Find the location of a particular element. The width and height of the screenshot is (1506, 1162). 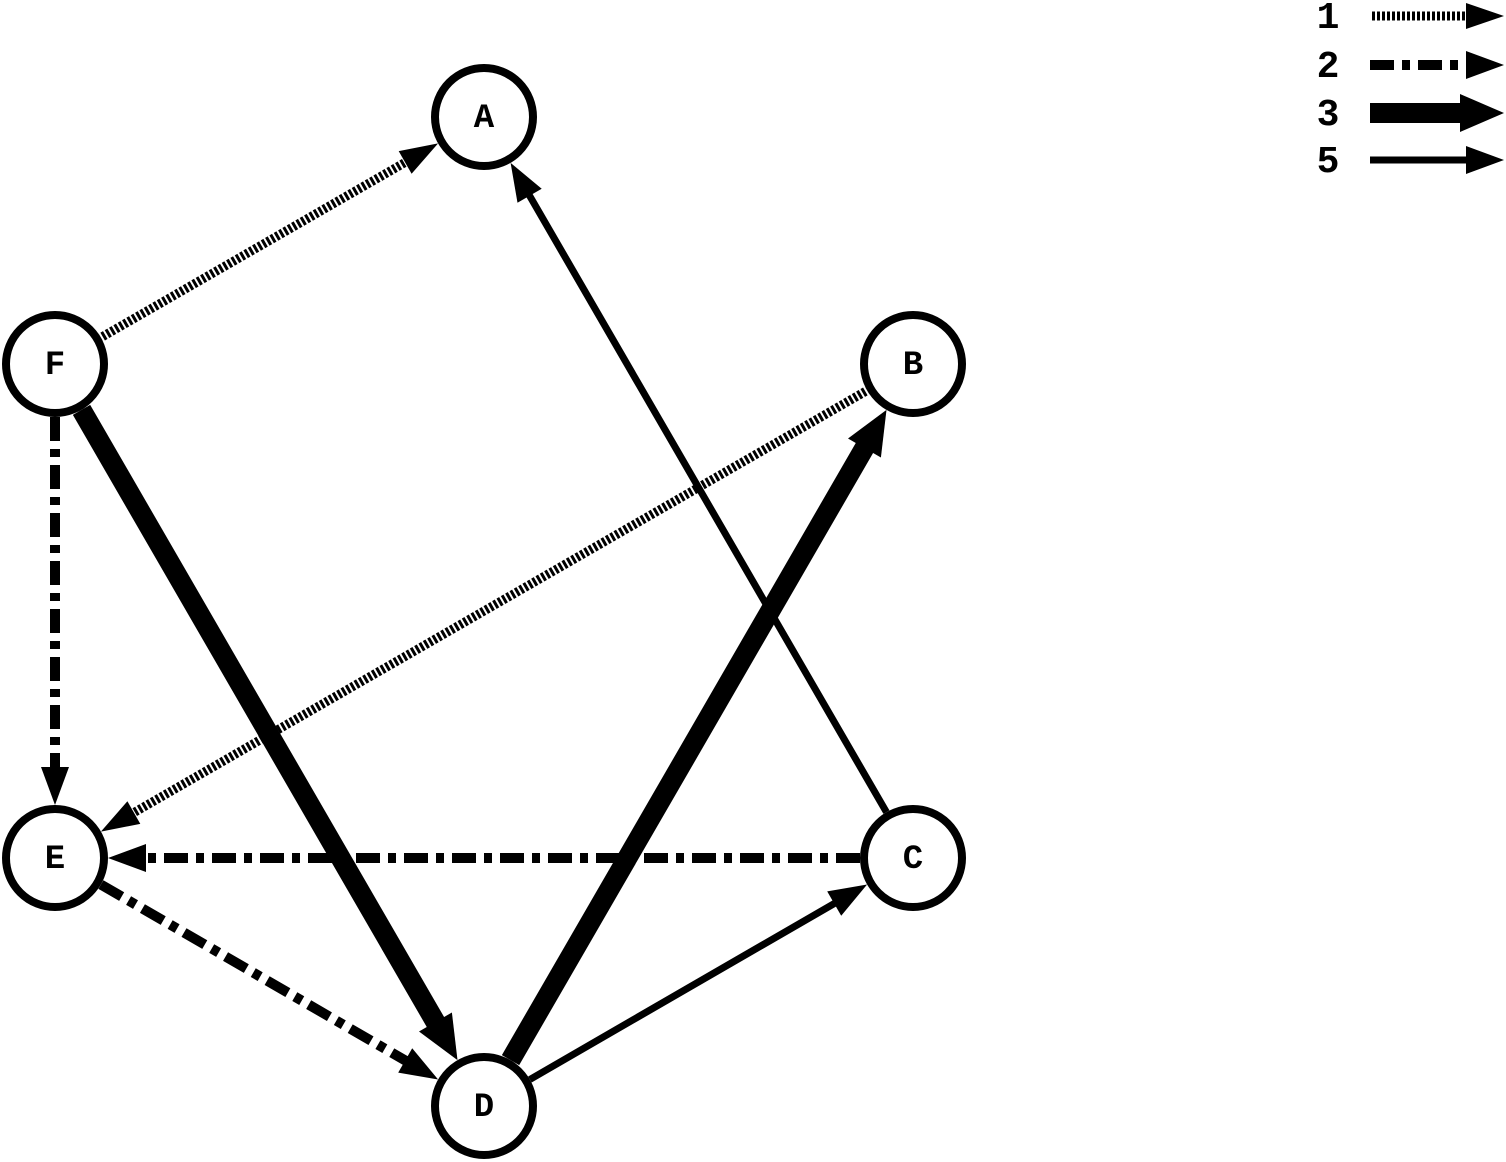

edge-f-to-a is located at coordinates (268, 242).